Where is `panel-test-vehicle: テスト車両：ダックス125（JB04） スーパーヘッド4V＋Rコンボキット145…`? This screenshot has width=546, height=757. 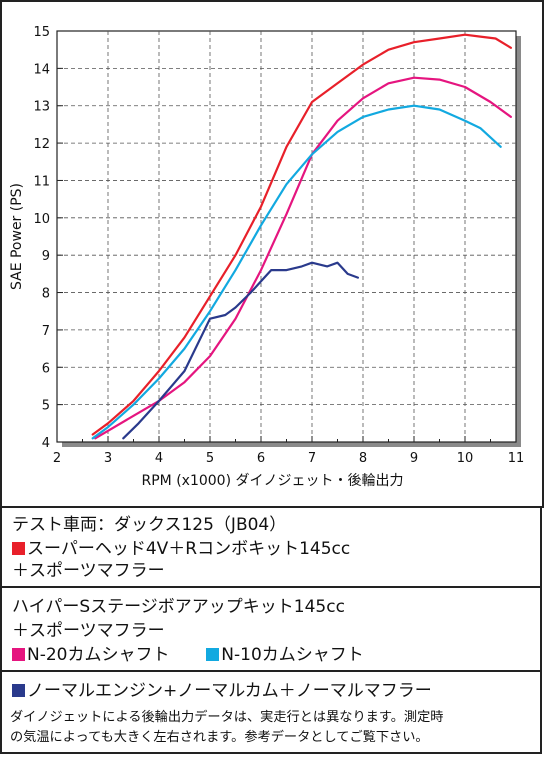 panel-test-vehicle: テスト車両：ダックス125（JB04） スーパーヘッド4V＋Rコンボキット145… is located at coordinates (271, 547).